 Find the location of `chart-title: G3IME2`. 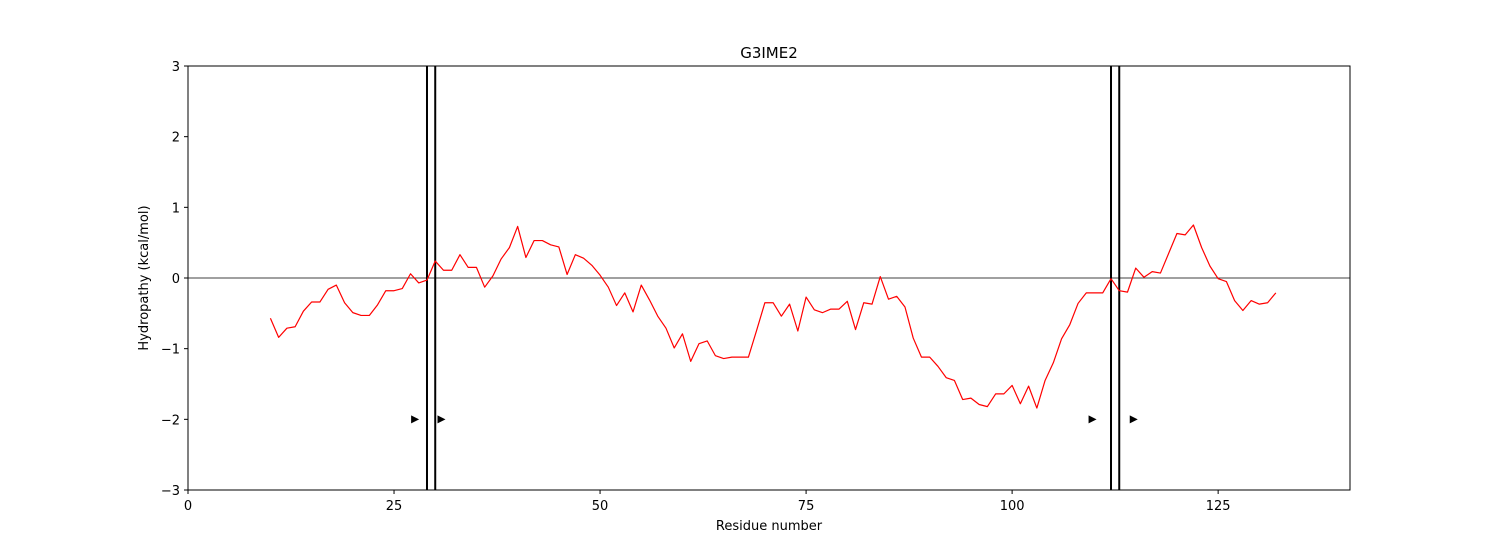

chart-title: G3IME2 is located at coordinates (769, 53).